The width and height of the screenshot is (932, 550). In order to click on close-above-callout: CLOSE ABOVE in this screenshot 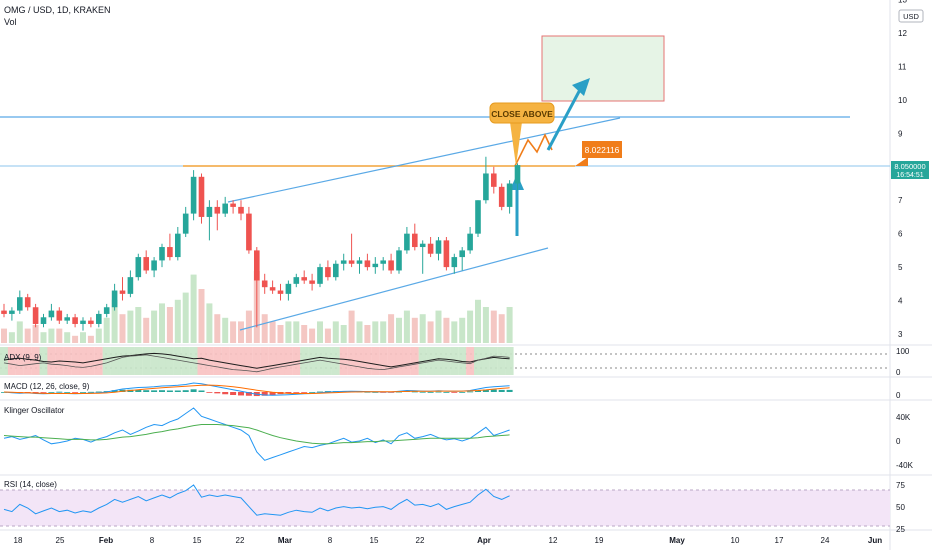, I will do `click(522, 134)`.